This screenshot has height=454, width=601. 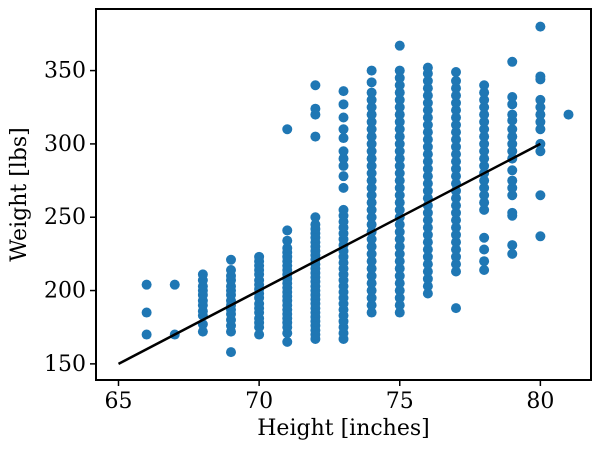 What do you see at coordinates (119, 401) in the screenshot?
I see `x-tick-label: 65` at bounding box center [119, 401].